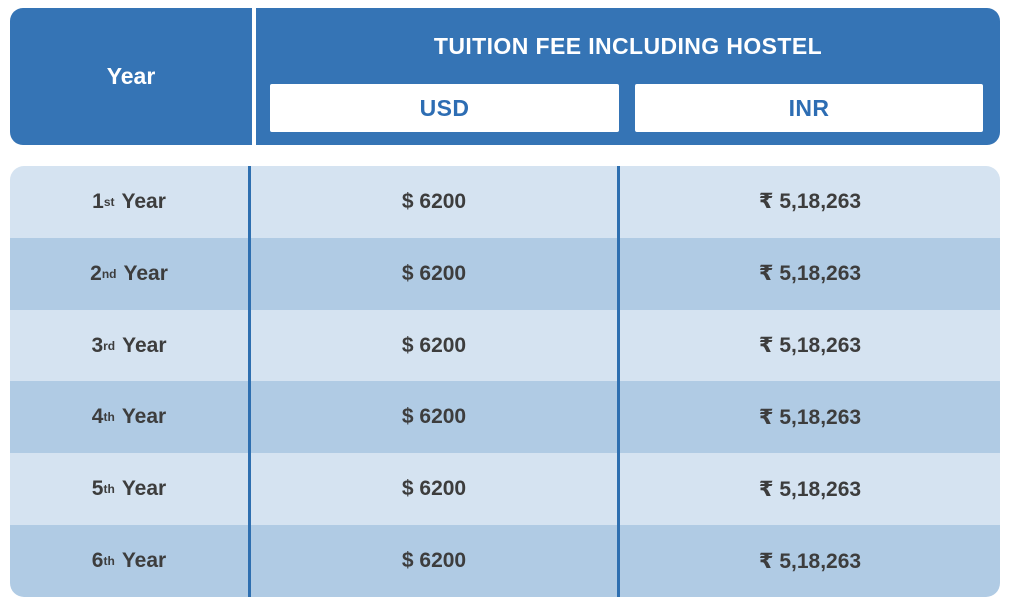  What do you see at coordinates (96, 273) in the screenshot?
I see `year-ordinal: 2` at bounding box center [96, 273].